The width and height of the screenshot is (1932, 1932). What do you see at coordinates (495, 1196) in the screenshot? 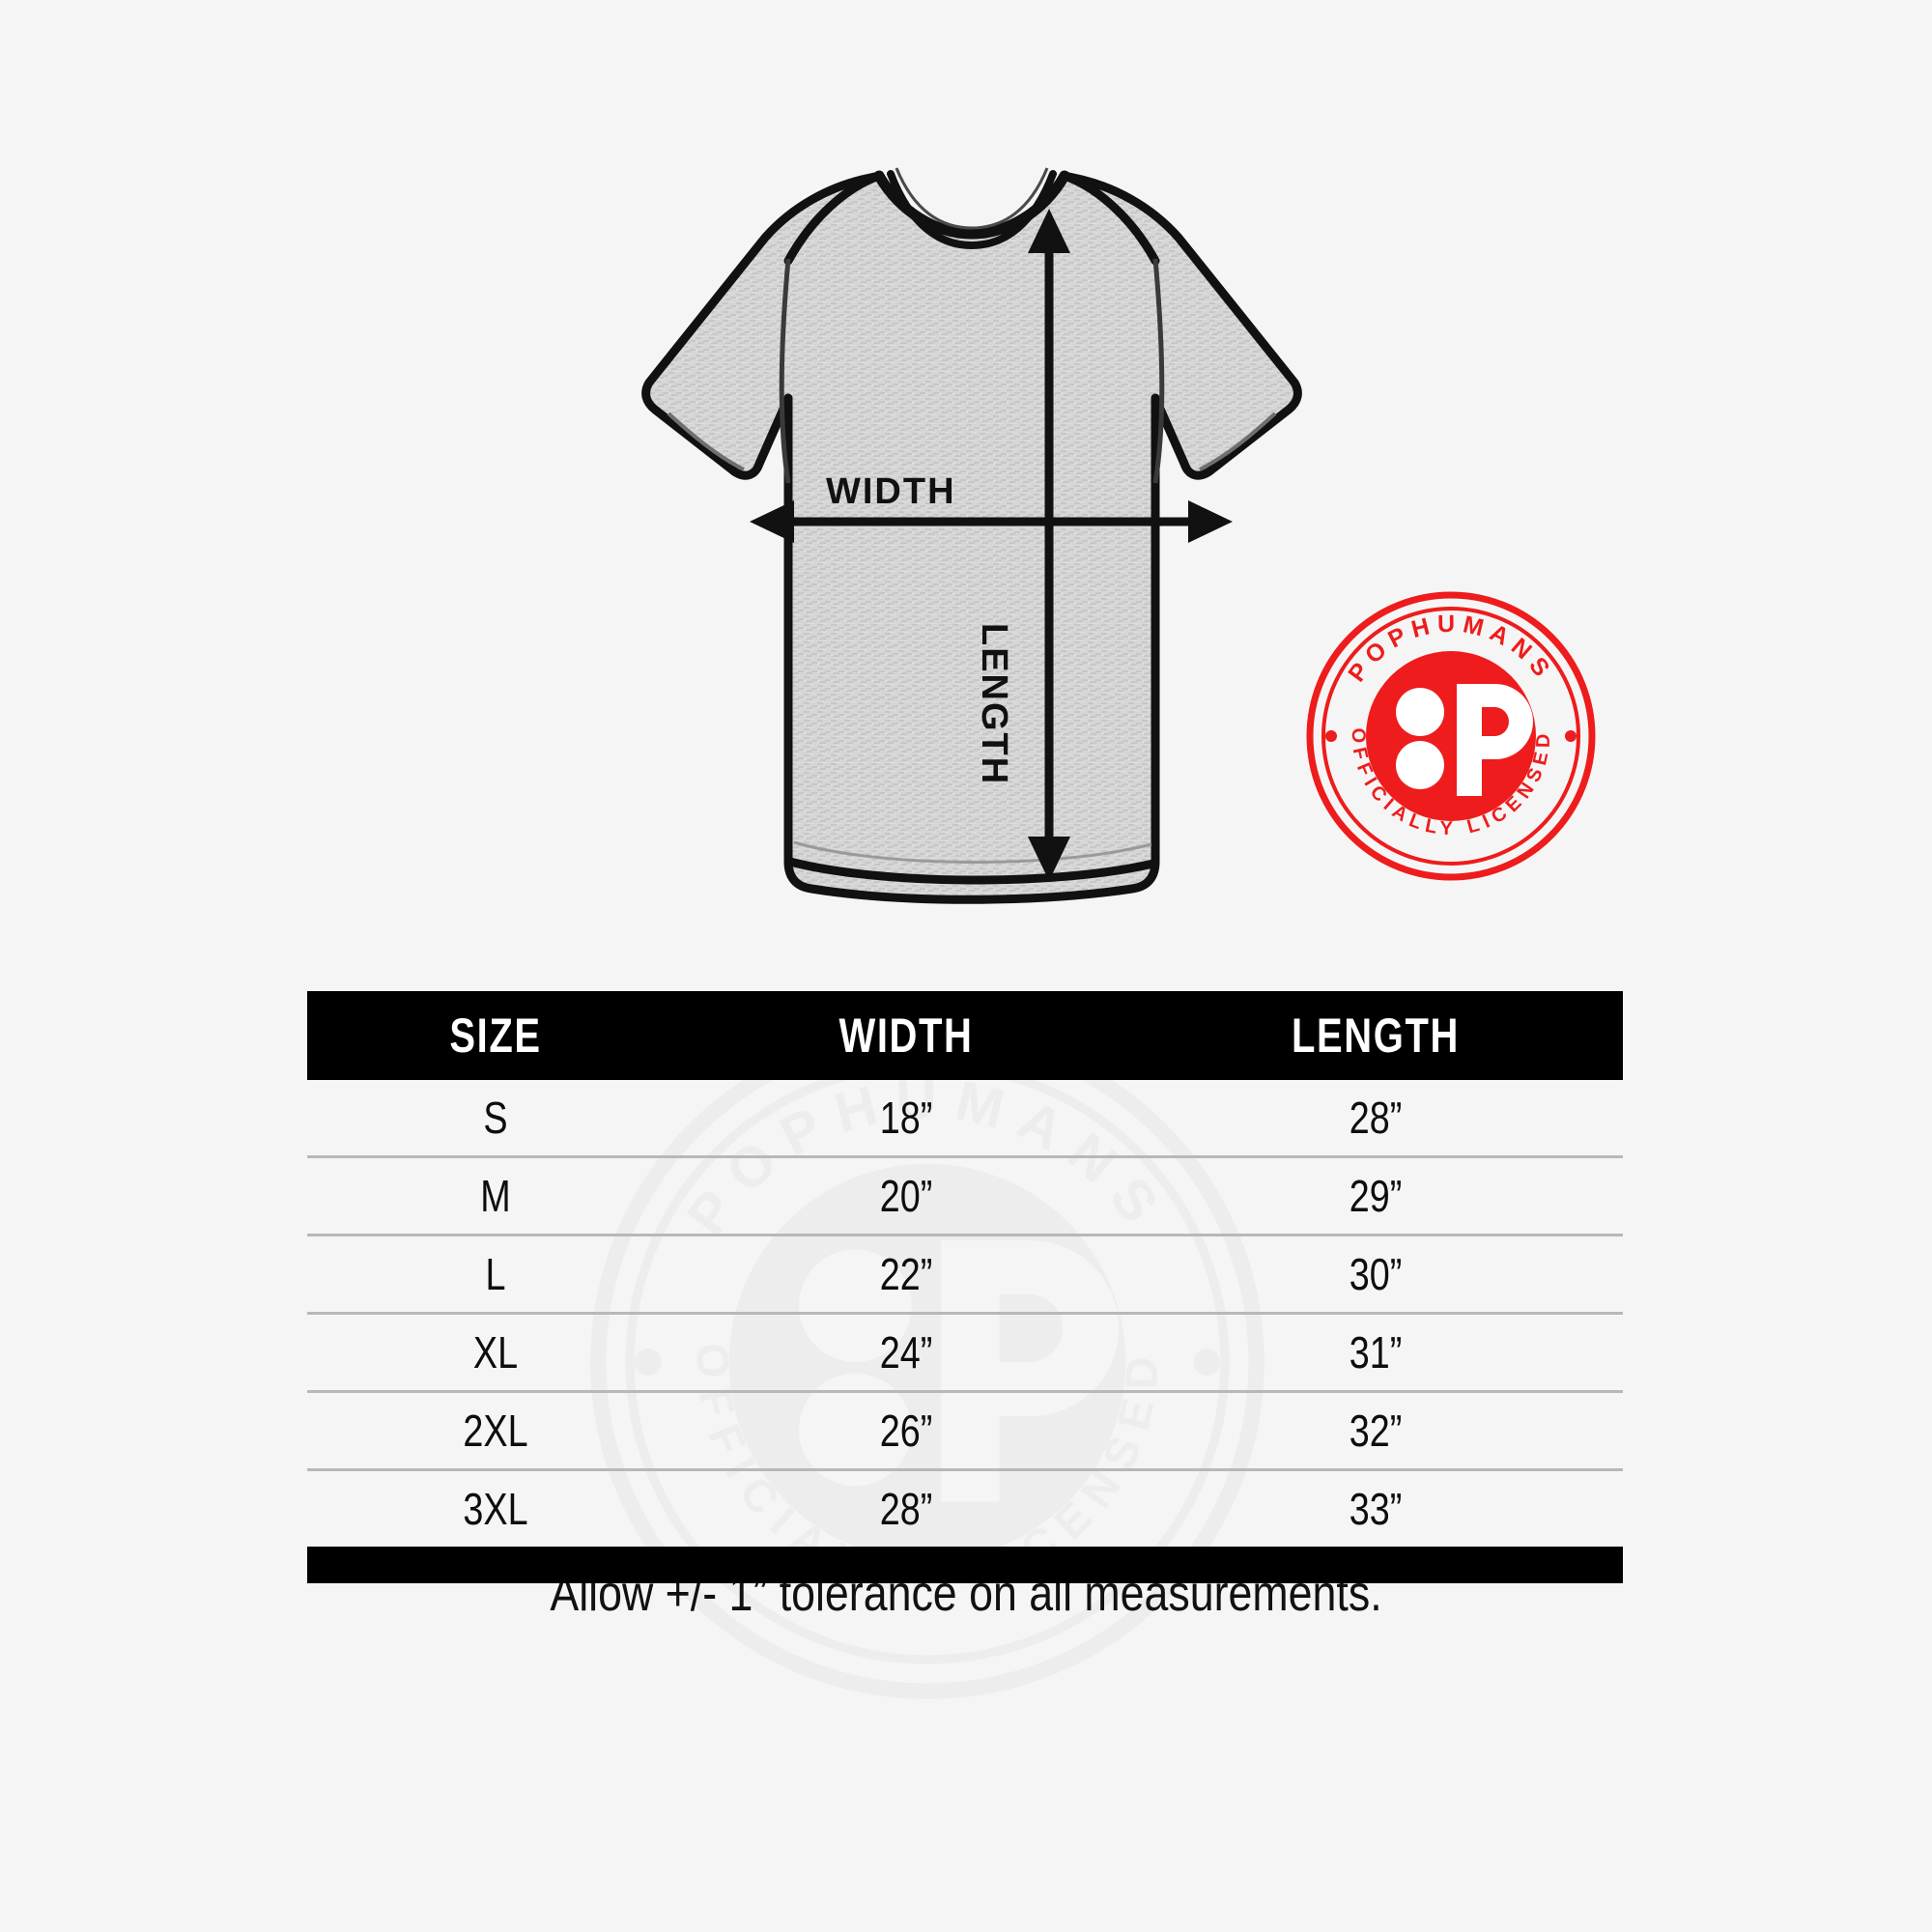
I see `cell-size: M` at bounding box center [495, 1196].